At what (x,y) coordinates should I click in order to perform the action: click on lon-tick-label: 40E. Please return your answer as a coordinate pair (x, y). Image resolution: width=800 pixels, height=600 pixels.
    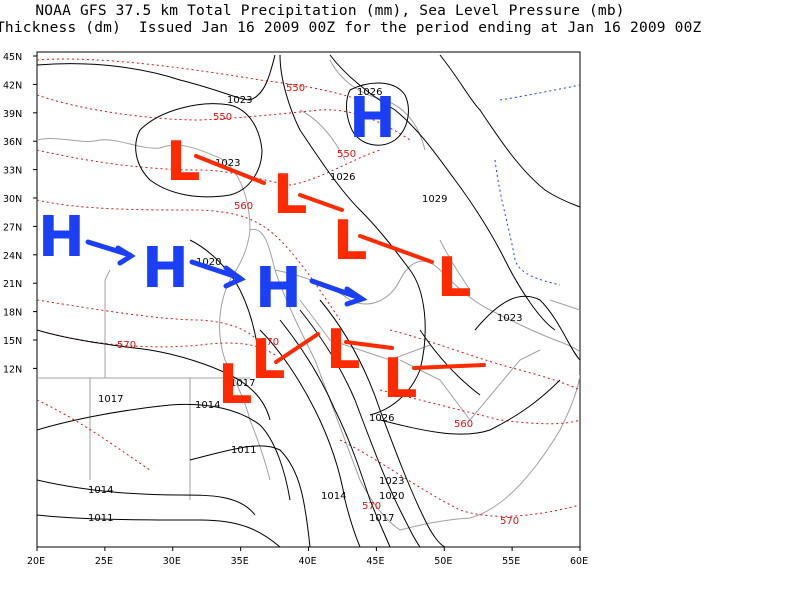
    Looking at the image, I should click on (308, 561).